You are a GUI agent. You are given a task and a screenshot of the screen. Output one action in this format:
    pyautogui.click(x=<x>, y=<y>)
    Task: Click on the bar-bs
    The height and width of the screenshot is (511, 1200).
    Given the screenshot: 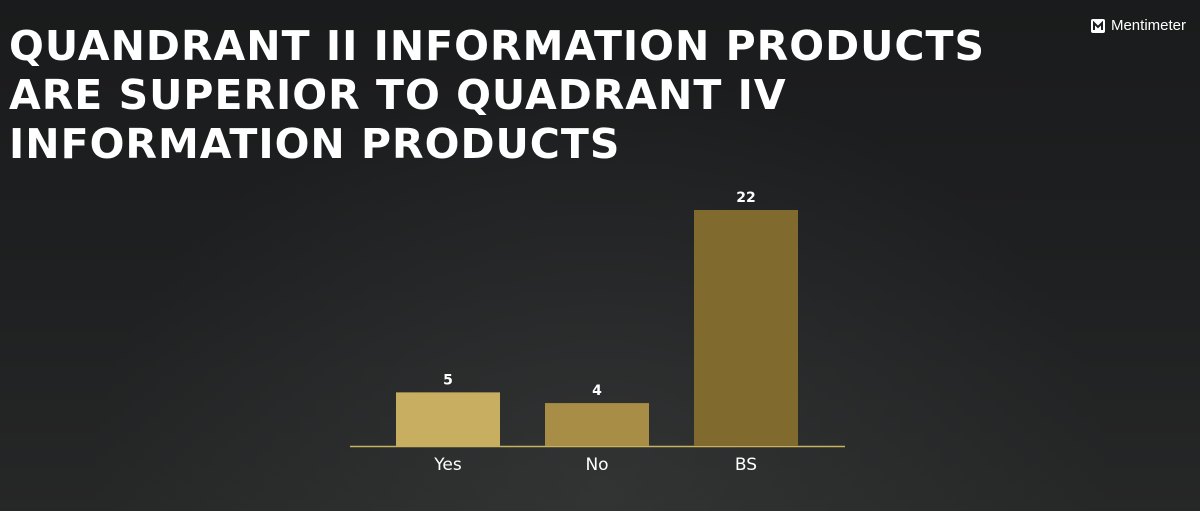 What is the action you would take?
    pyautogui.click(x=746, y=328)
    